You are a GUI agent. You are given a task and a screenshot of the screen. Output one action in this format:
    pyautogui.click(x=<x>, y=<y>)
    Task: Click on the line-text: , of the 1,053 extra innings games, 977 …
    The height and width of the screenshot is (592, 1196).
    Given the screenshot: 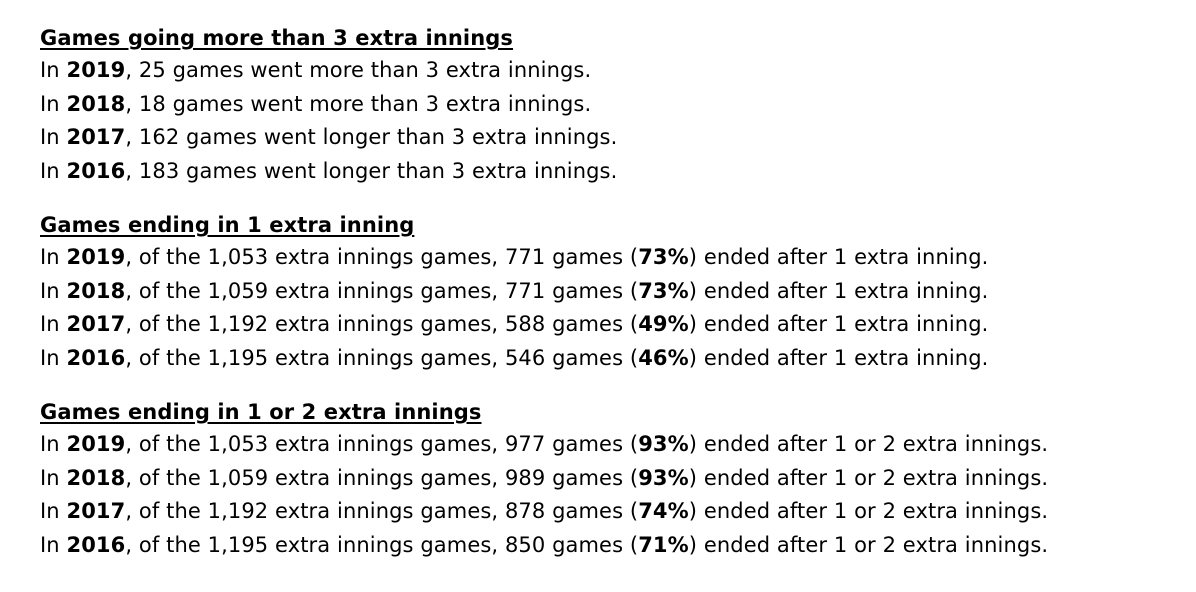 What is the action you would take?
    pyautogui.click(x=382, y=444)
    